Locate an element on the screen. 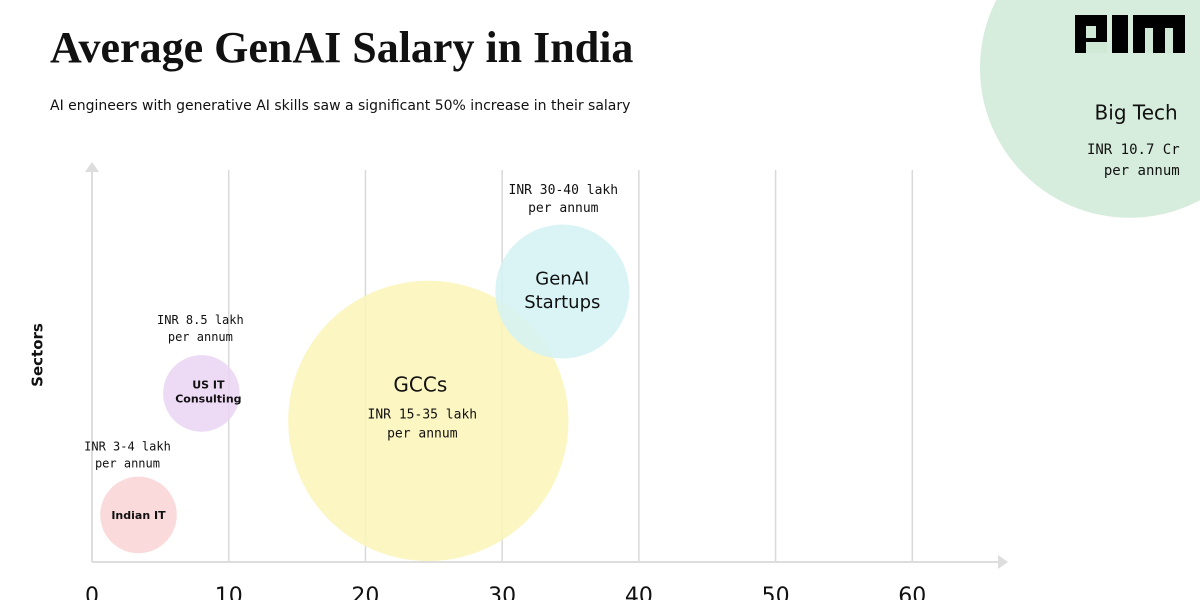 The width and height of the screenshot is (1200, 600). bubble-label: Startups is located at coordinates (562, 302).